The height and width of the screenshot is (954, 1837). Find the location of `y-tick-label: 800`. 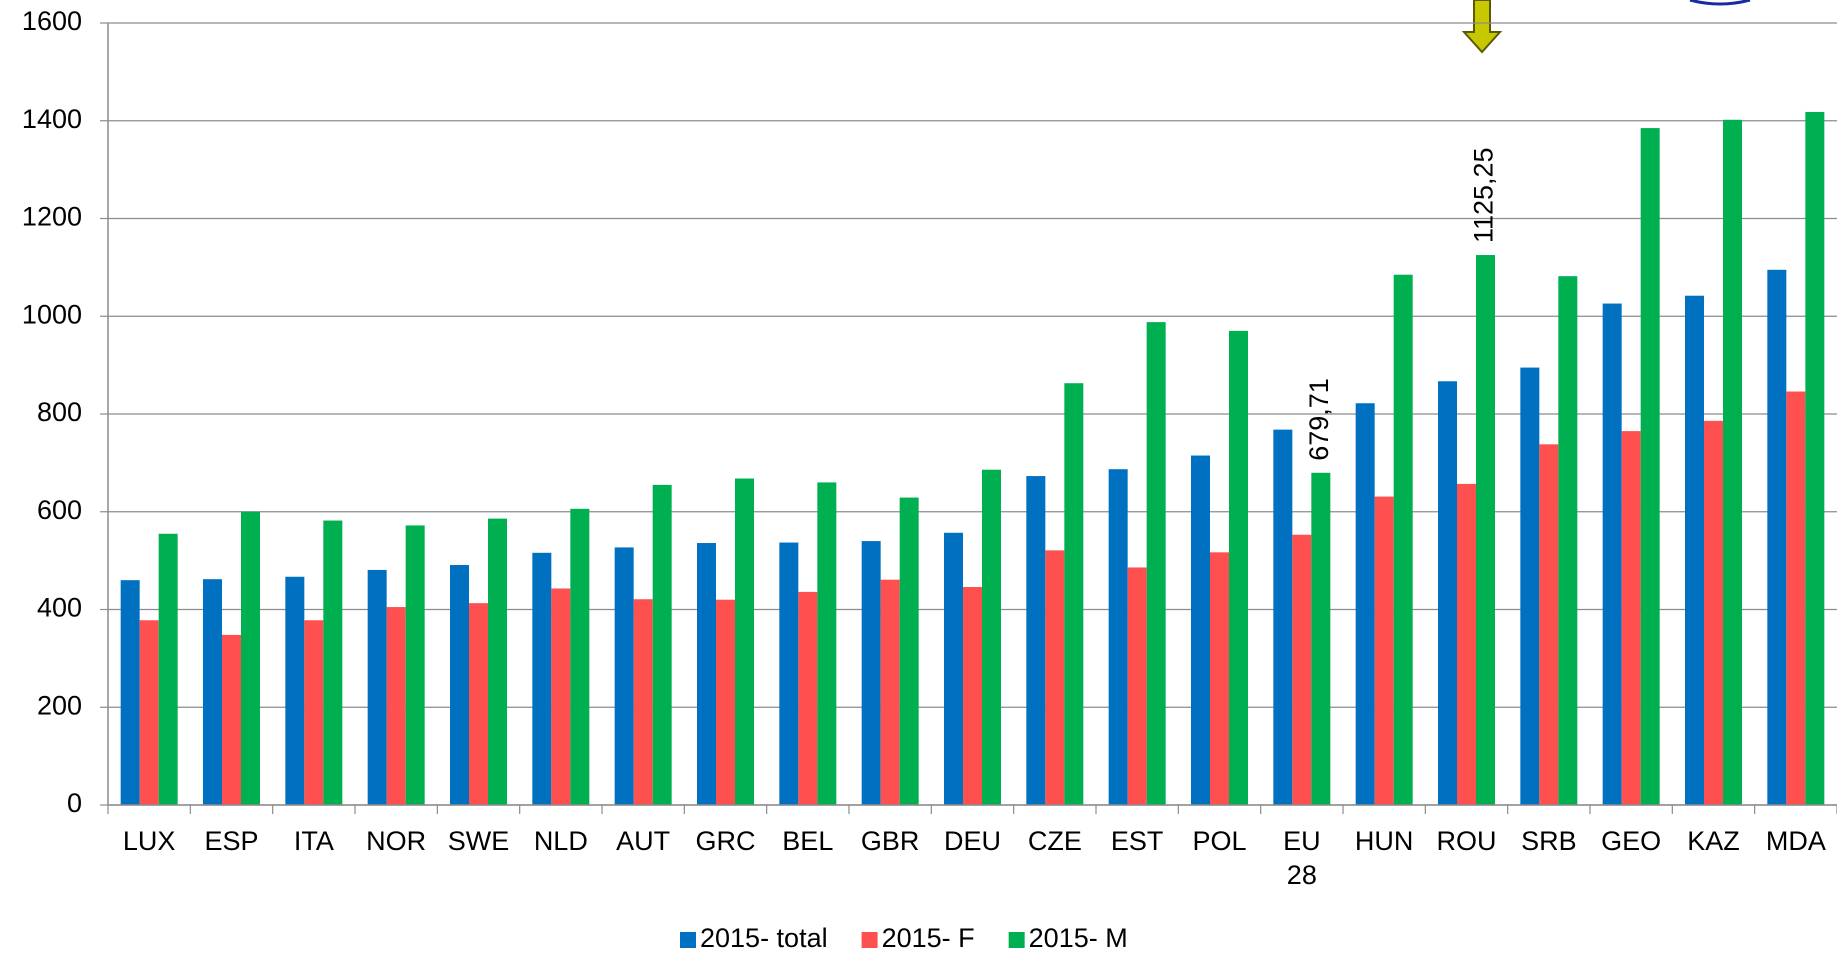

y-tick-label: 800 is located at coordinates (59, 412).